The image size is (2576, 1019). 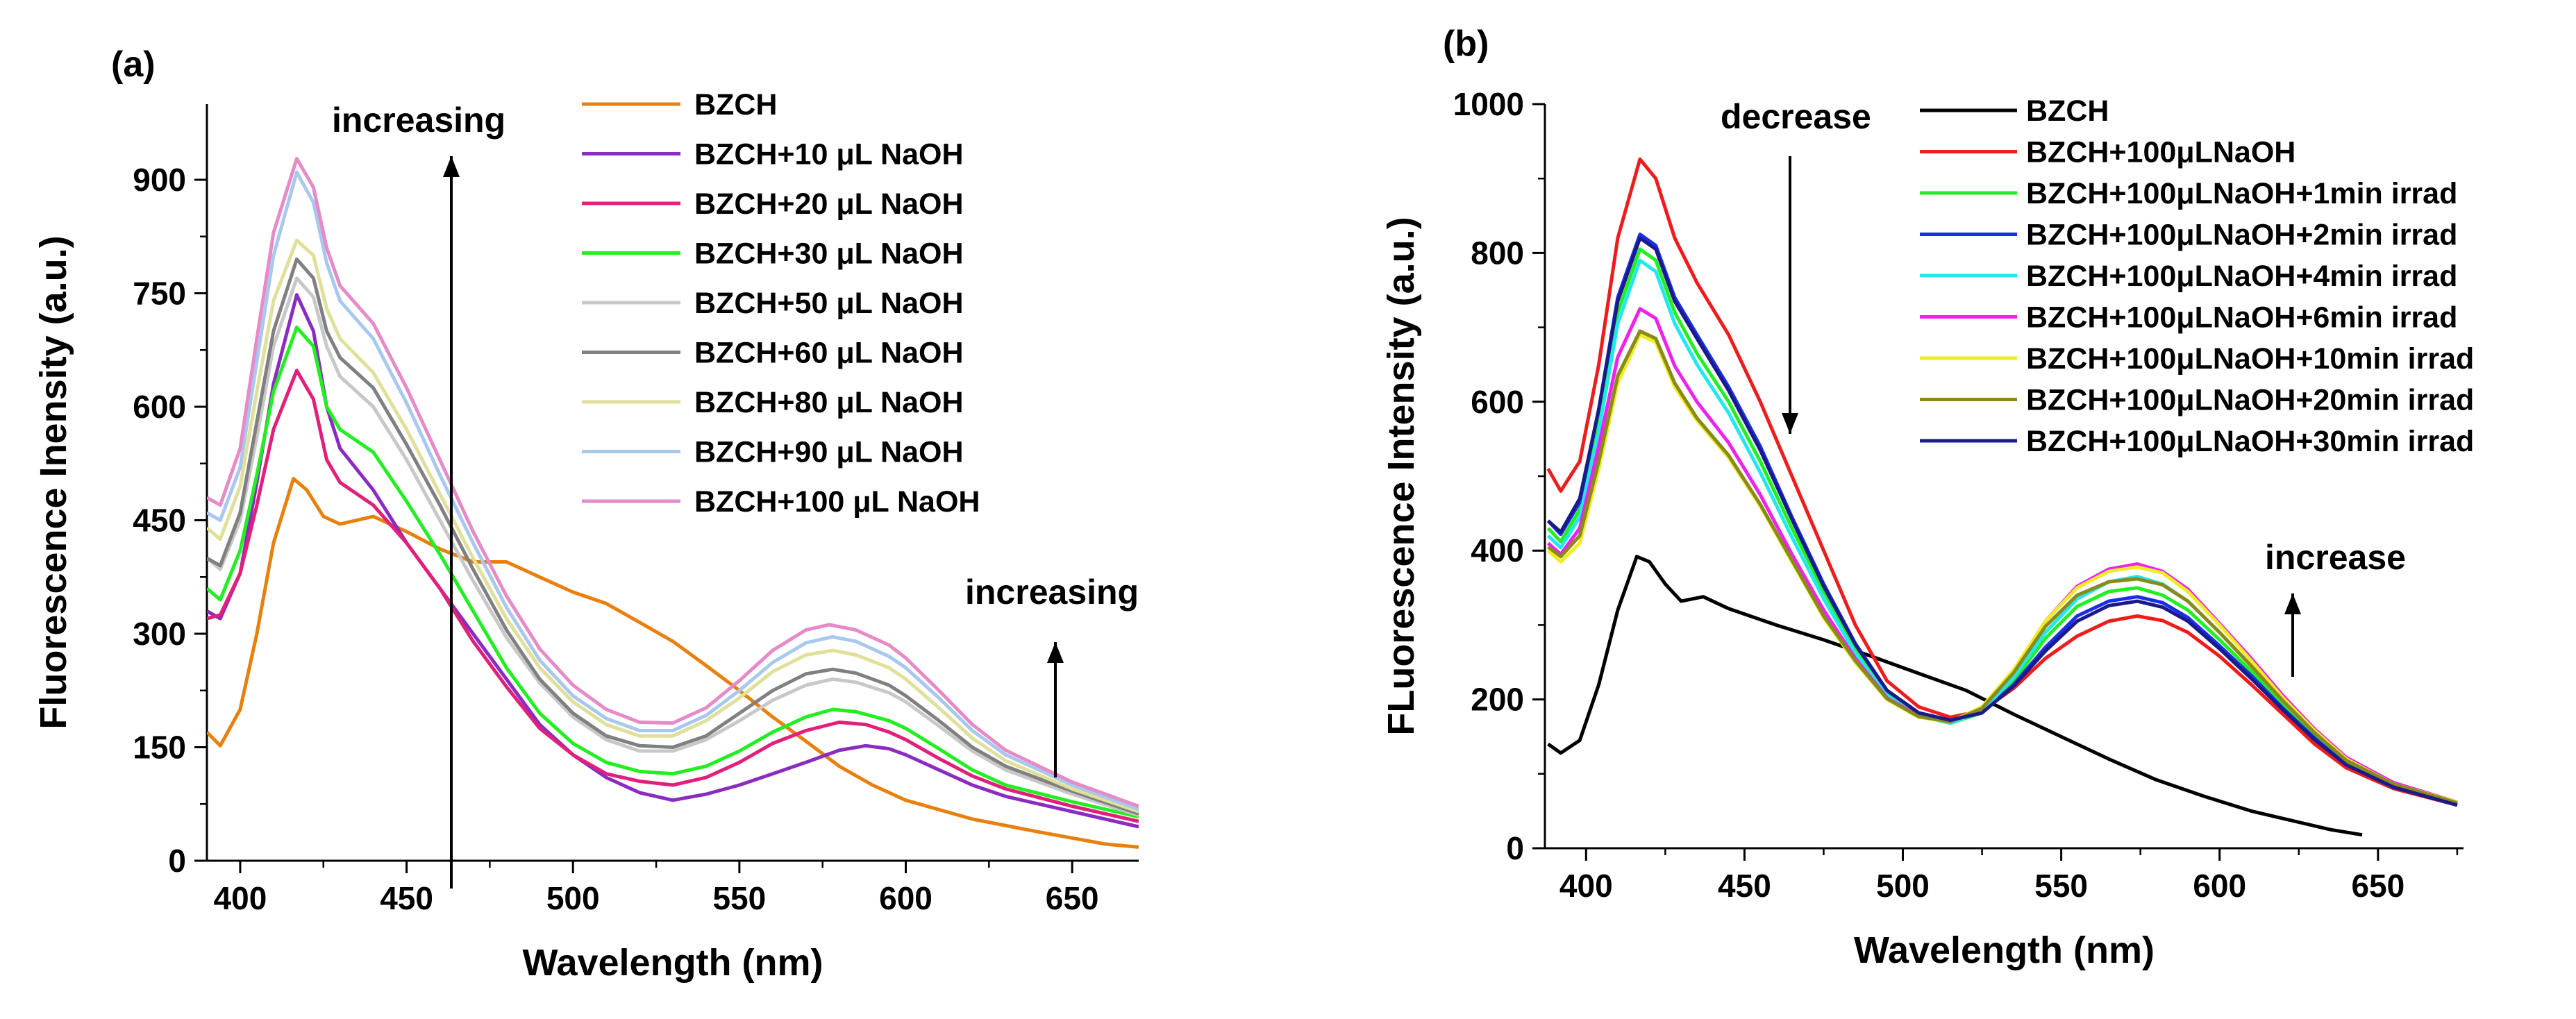 I want to click on y-tick-label: 800, so click(x=1497, y=253).